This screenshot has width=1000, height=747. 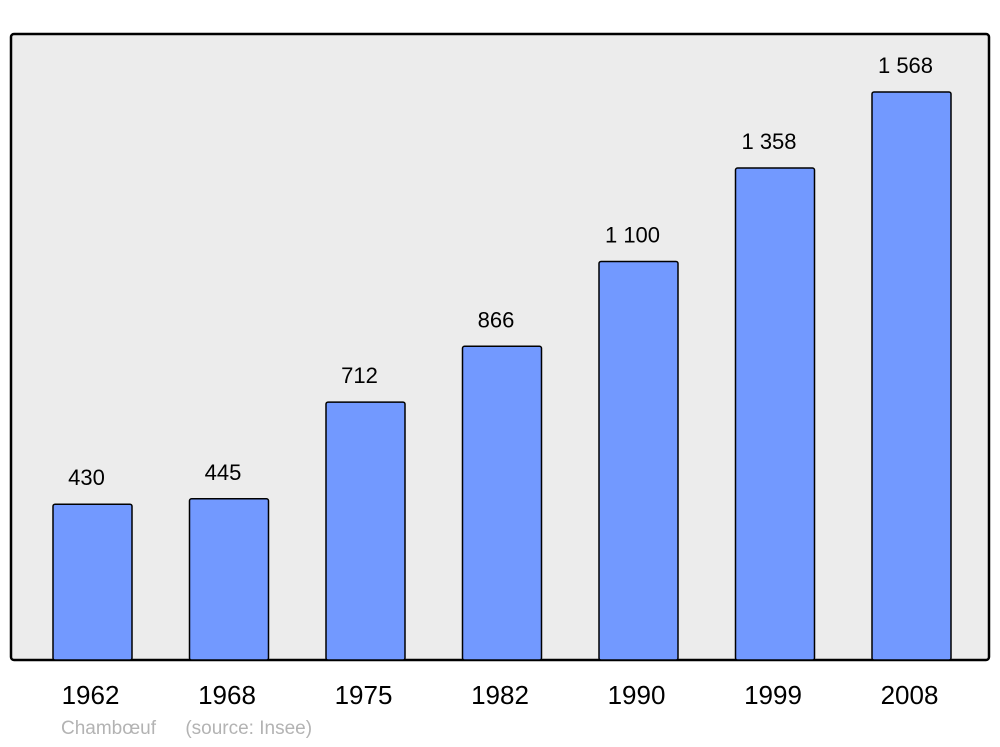 What do you see at coordinates (775, 414) in the screenshot?
I see `bar-1999` at bounding box center [775, 414].